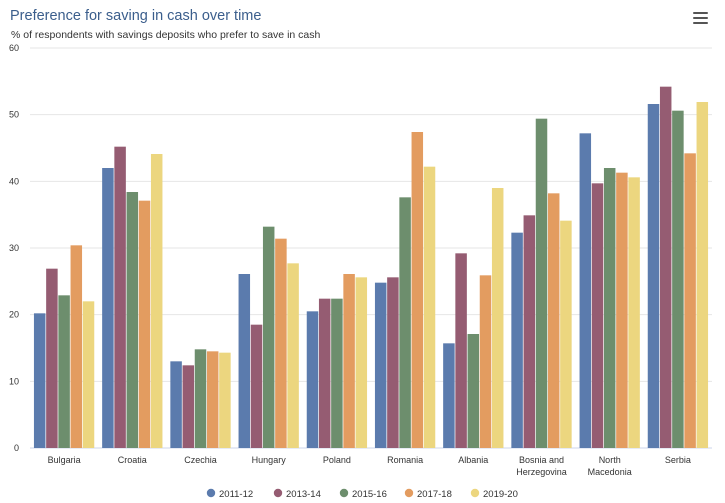  I want to click on x-tick-label: North, so click(610, 460).